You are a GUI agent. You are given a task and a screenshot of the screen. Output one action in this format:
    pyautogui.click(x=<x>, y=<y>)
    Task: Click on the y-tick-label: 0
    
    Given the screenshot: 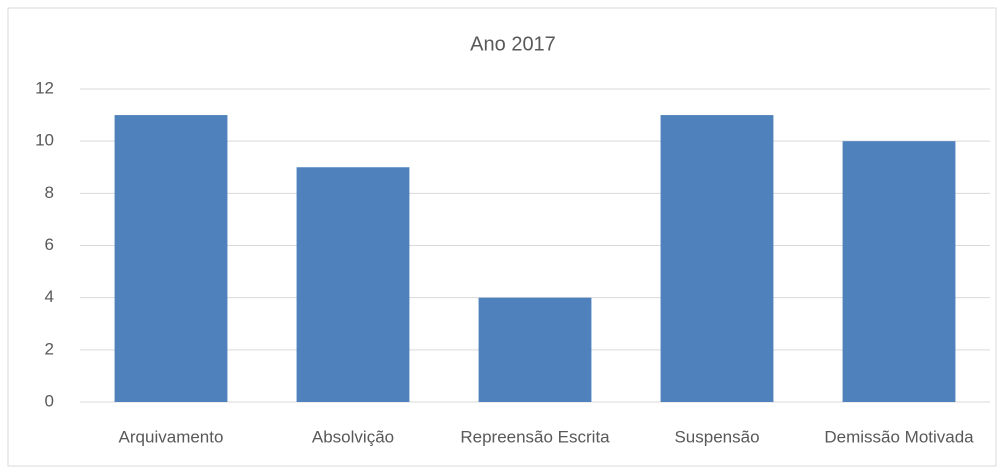 What is the action you would take?
    pyautogui.click(x=49, y=400)
    